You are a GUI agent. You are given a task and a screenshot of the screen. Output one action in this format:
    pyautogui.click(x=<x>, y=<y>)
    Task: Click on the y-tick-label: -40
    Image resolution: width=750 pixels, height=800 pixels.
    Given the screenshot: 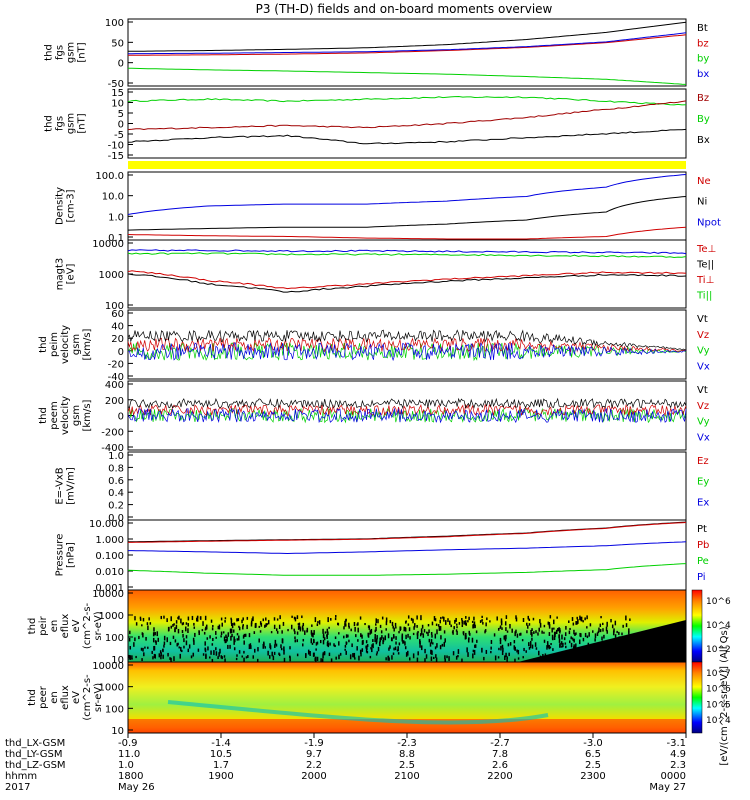 What is the action you would take?
    pyautogui.click(x=116, y=377)
    